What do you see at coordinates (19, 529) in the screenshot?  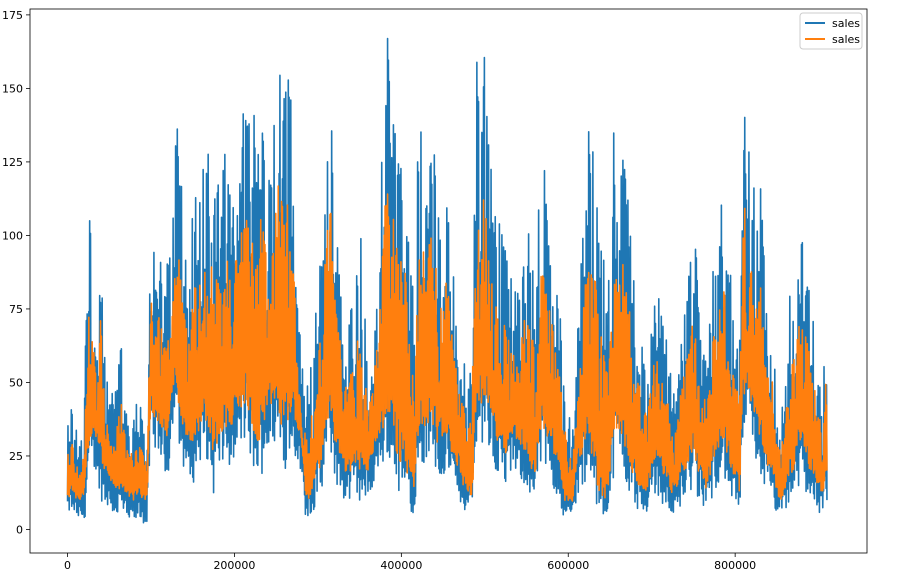 I see `y-tick-label: 0` at bounding box center [19, 529].